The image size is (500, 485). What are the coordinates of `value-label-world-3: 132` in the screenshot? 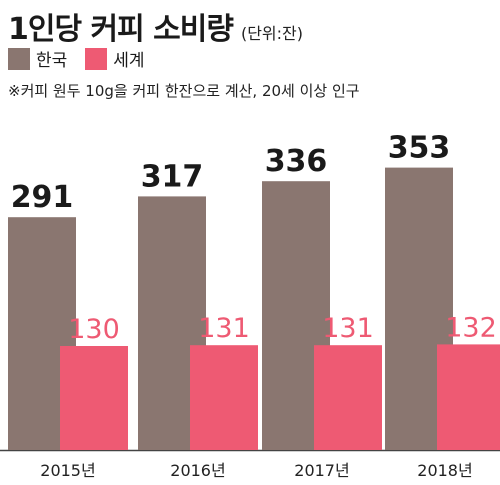 It's located at (471, 327).